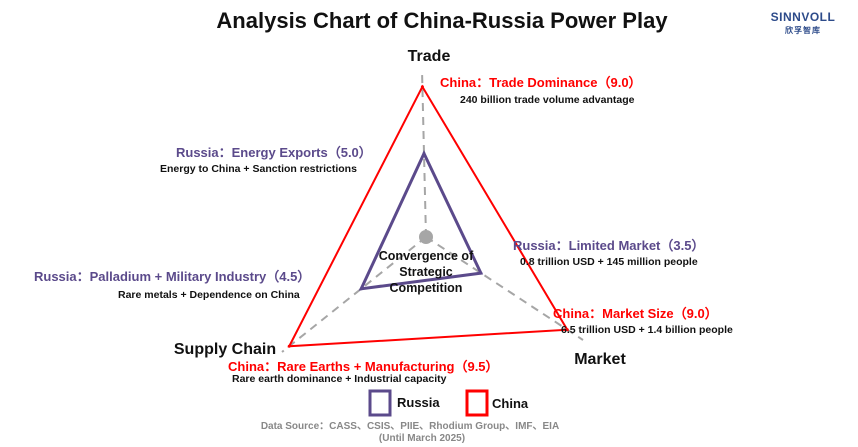  Describe the element at coordinates (803, 17) in the screenshot. I see `logo-name: SINNVOLL` at that location.